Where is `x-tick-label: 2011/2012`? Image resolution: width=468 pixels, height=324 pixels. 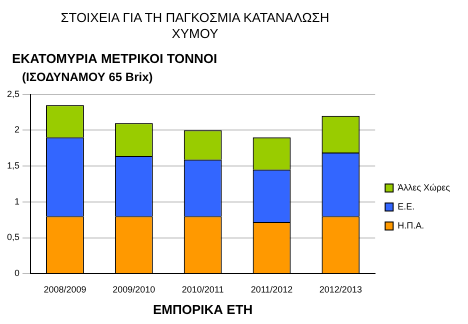
x-tick-label: 2011/2012 is located at coordinates (271, 289).